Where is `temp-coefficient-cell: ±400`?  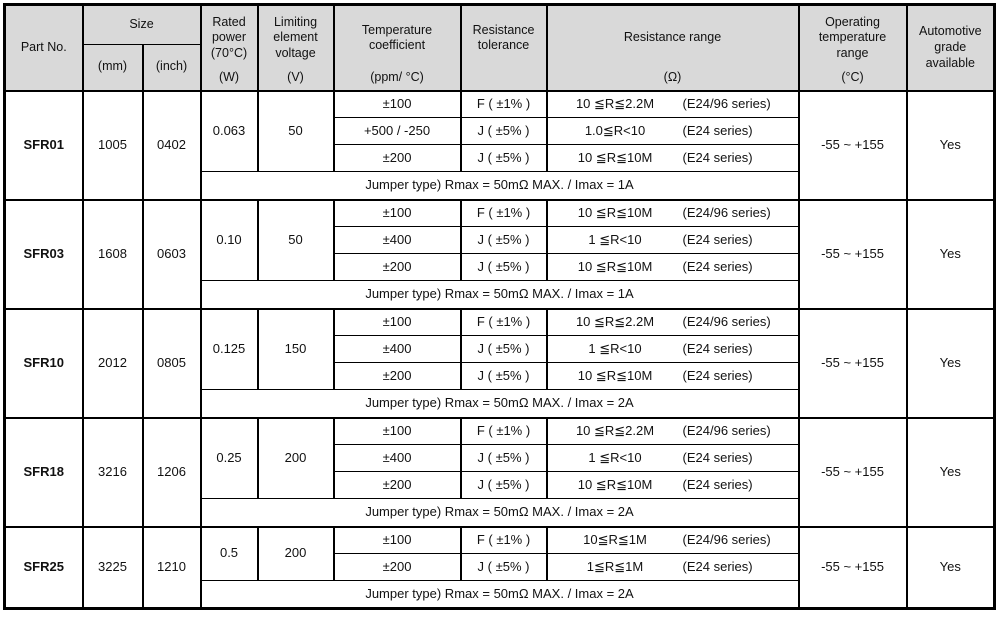 temp-coefficient-cell: ±400 is located at coordinates (397, 458).